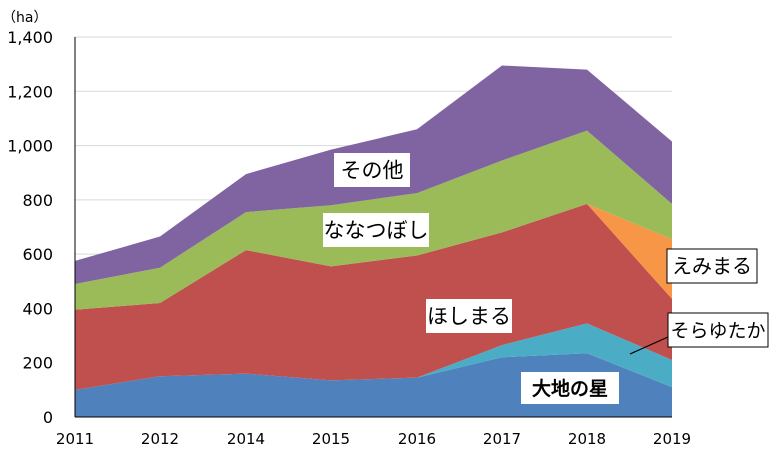 The image size is (784, 461). I want to click on label-nanatsuboshi-box, so click(376, 230).